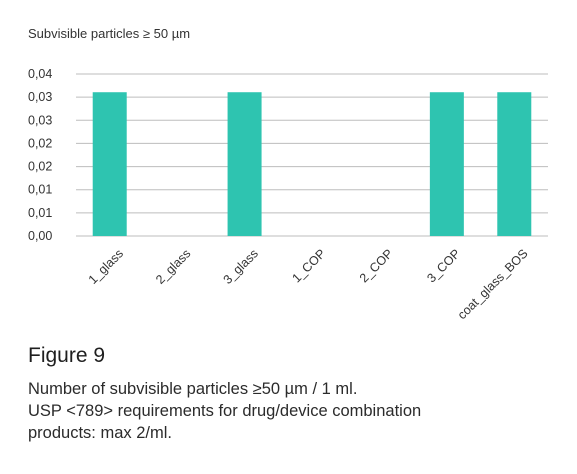 This screenshot has height=474, width=577. I want to click on x-tick-label: 1_COP, so click(308, 265).